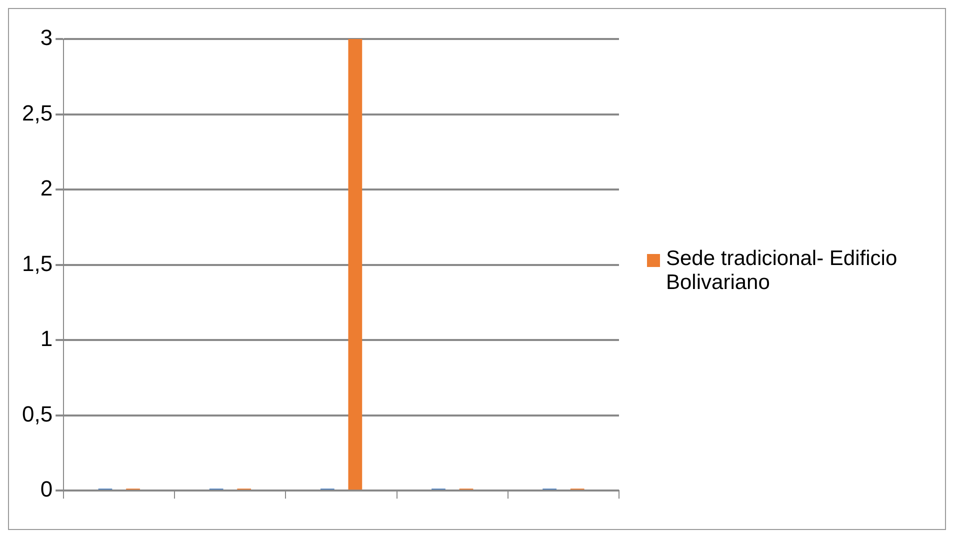 Image resolution: width=956 pixels, height=539 pixels. What do you see at coordinates (46, 489) in the screenshot?
I see `y-tick-label: 0` at bounding box center [46, 489].